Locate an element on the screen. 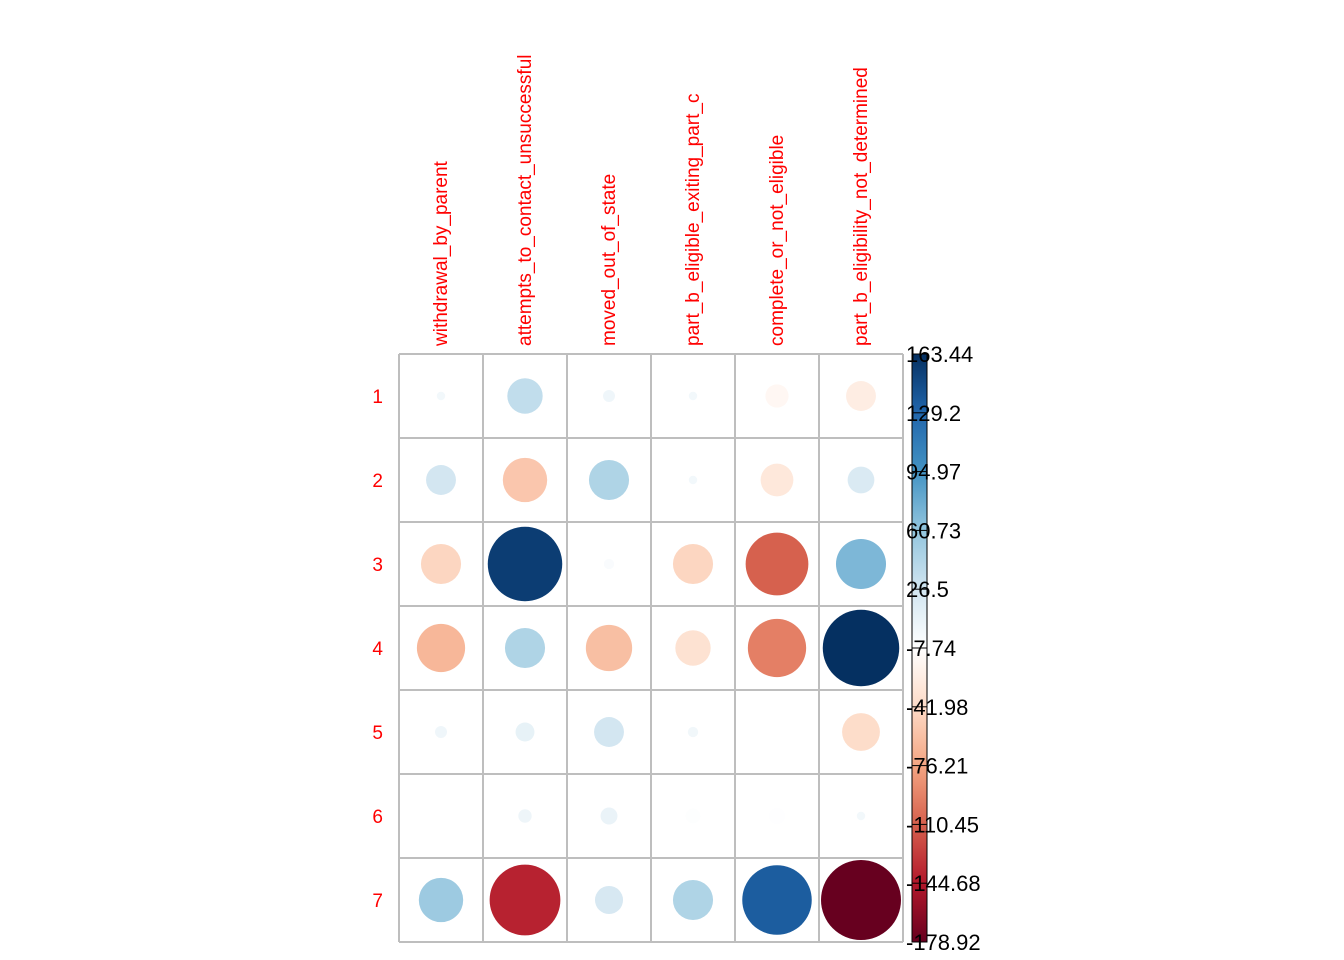 The height and width of the screenshot is (960, 1344). colorbar-tick-label: 129.2 is located at coordinates (933, 413).